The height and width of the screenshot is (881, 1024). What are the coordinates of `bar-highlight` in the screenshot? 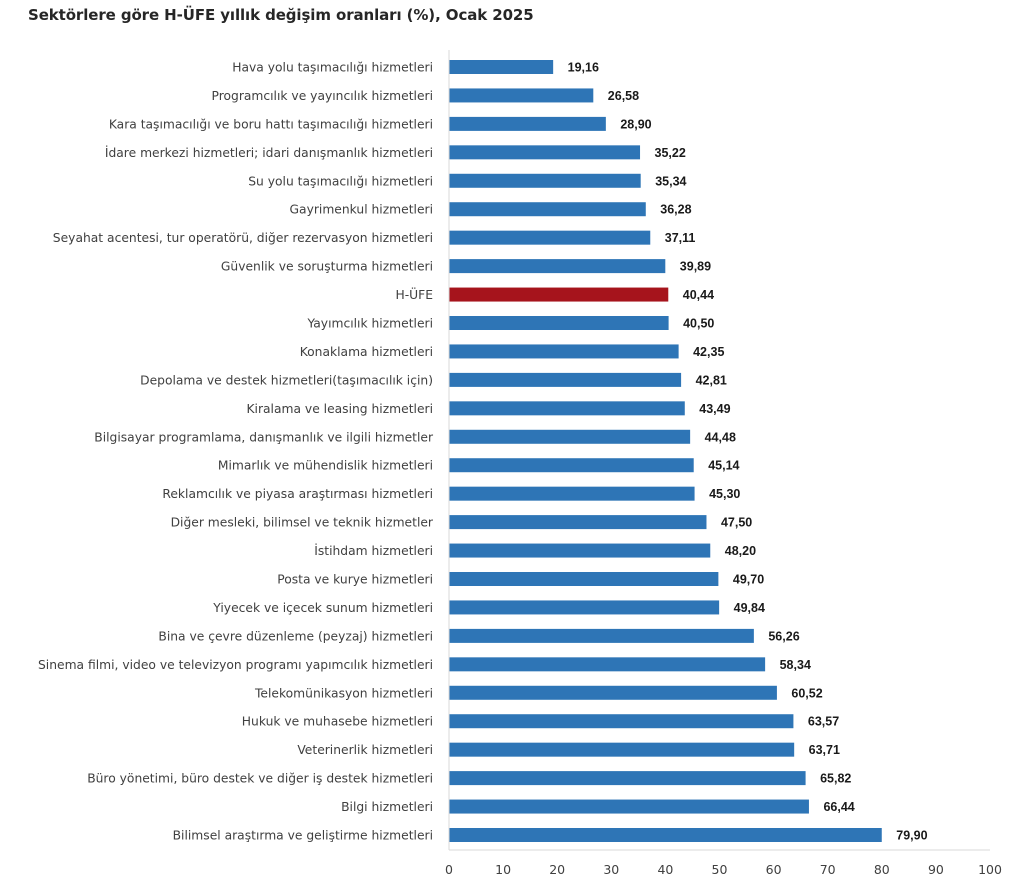 It's located at (559, 294).